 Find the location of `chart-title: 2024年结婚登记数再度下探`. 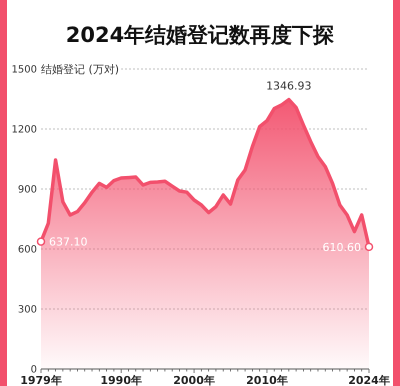

chart-title: 2024年结婚登记数再度下探 is located at coordinates (200, 35).